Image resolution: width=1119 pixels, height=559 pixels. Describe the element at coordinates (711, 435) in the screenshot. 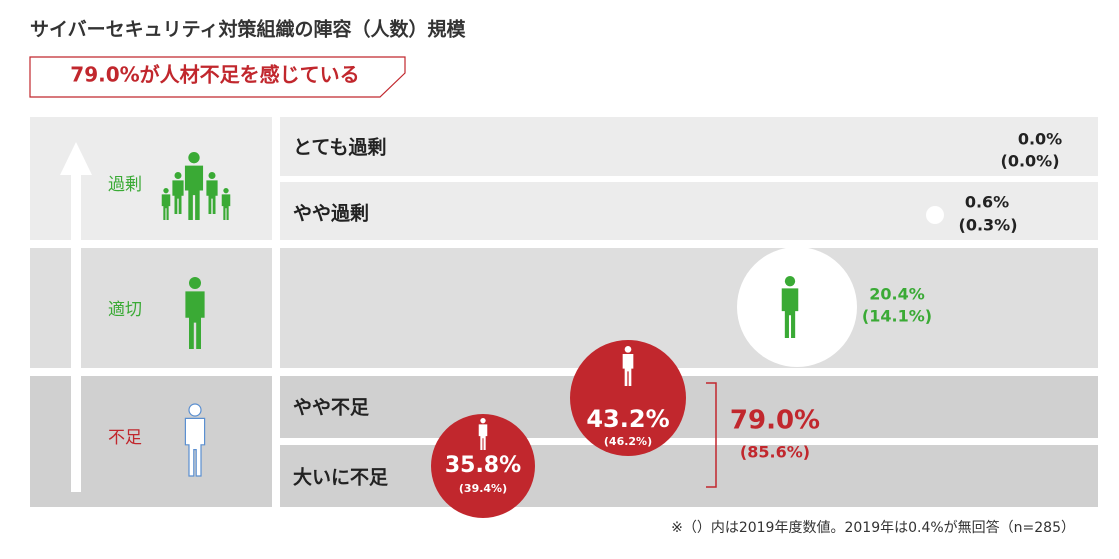

I see `bracket` at that location.